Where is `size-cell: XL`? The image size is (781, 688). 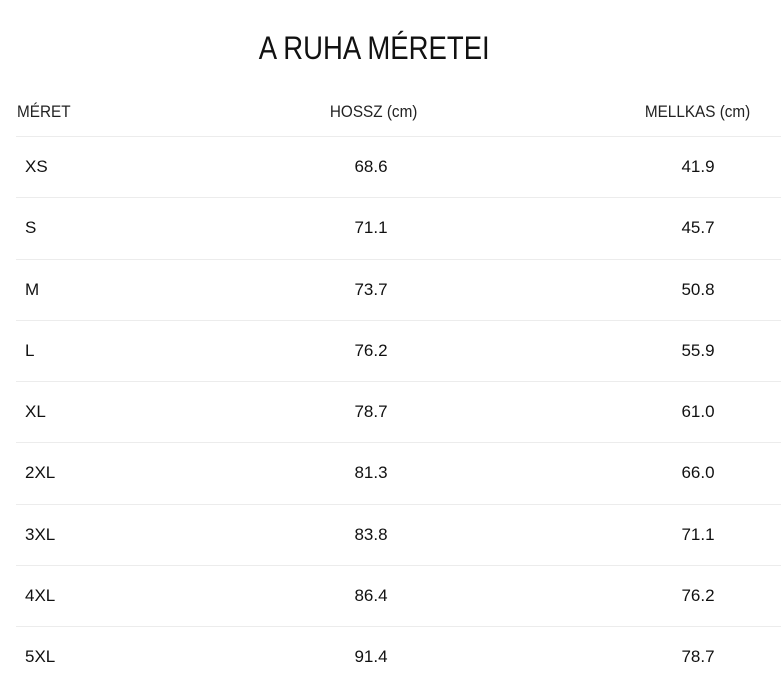
size-cell: XL is located at coordinates (35, 412).